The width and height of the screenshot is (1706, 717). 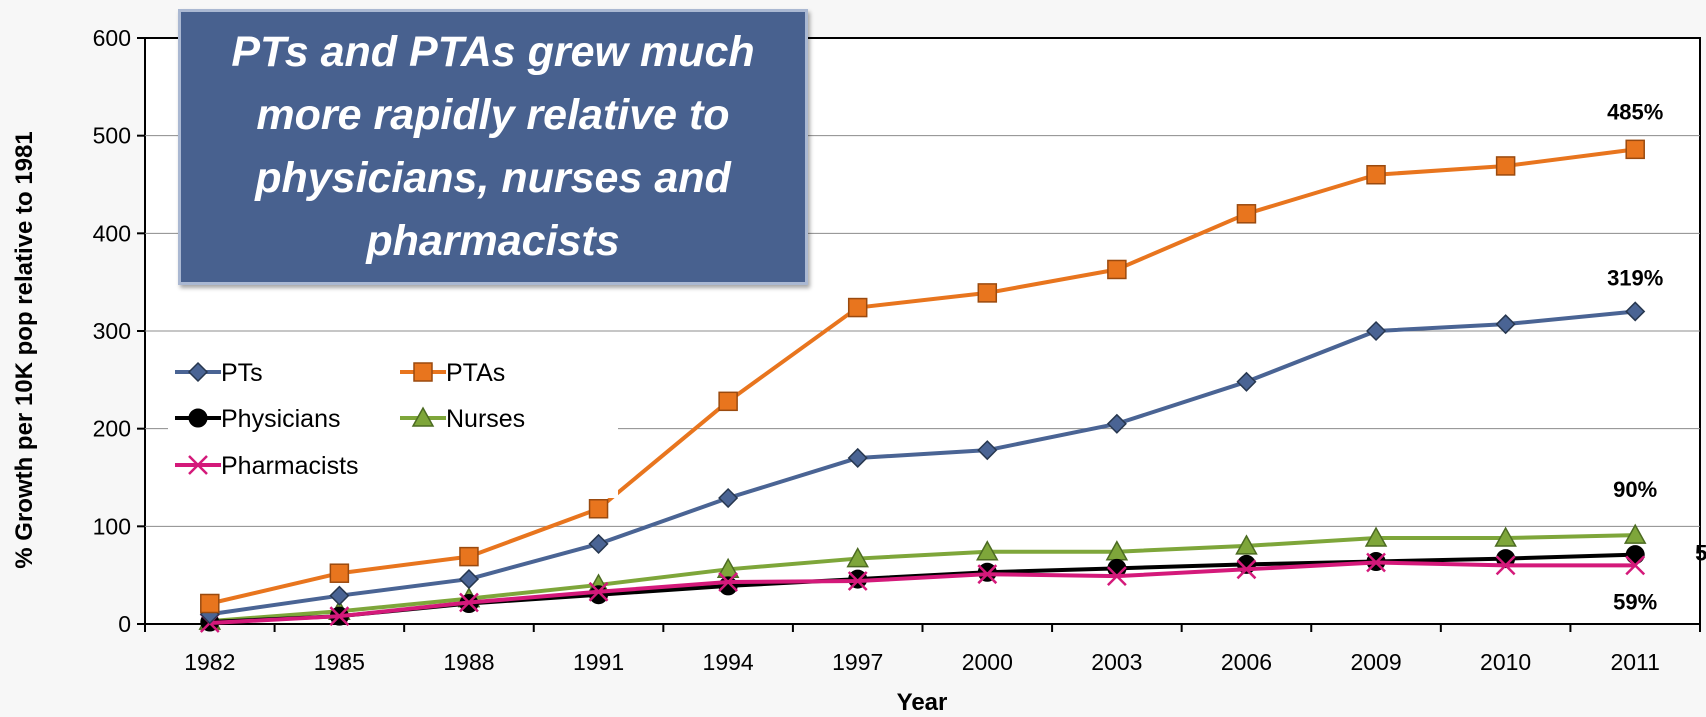 I want to click on legend-label: Physicians, so click(x=281, y=419).